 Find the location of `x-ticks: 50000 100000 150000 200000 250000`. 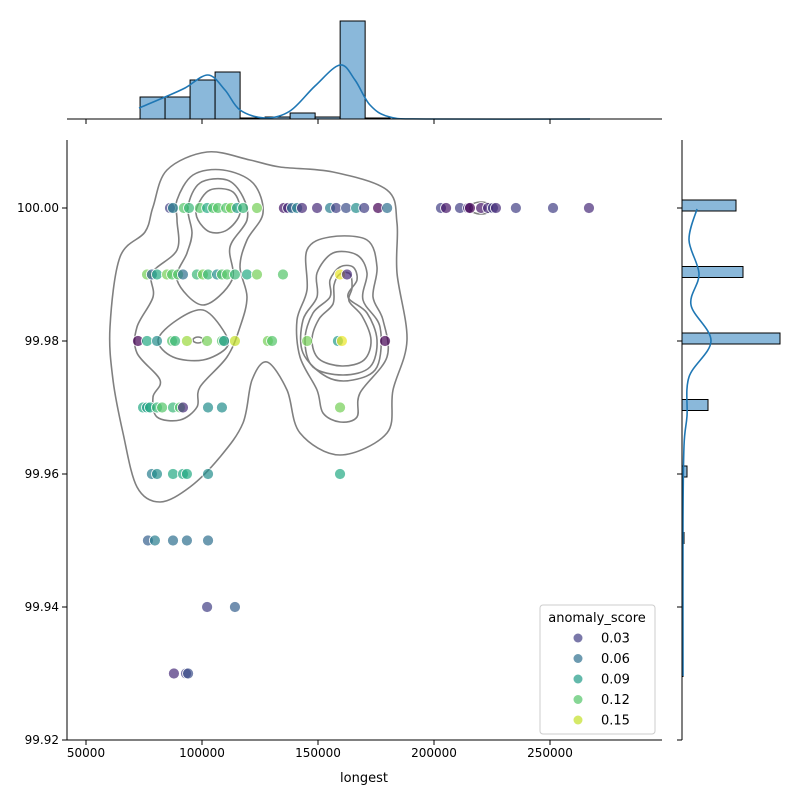

x-ticks: 50000 100000 150000 200000 250000 is located at coordinates (320, 750).